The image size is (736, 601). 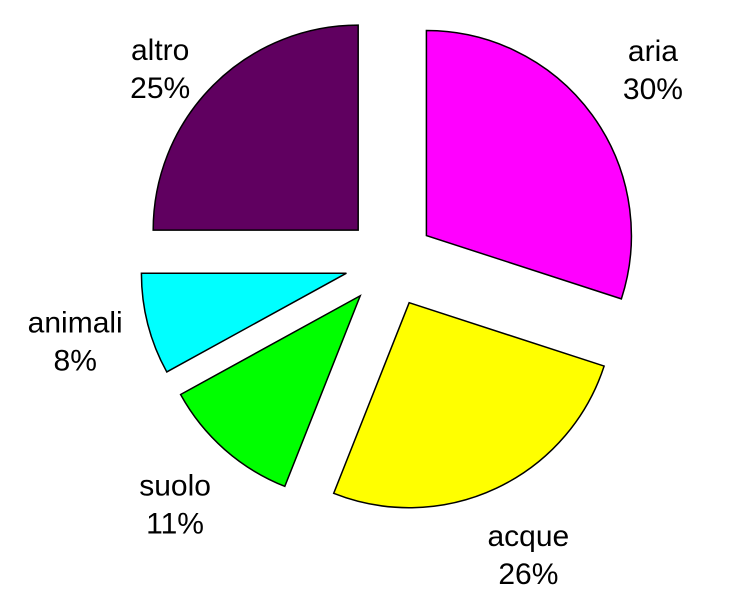 What do you see at coordinates (653, 89) in the screenshot?
I see `slice-value-label: 30%` at bounding box center [653, 89].